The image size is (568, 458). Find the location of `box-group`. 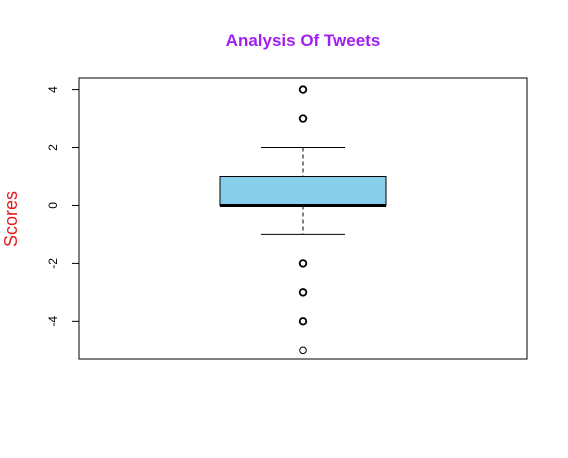

box-group is located at coordinates (303, 191).